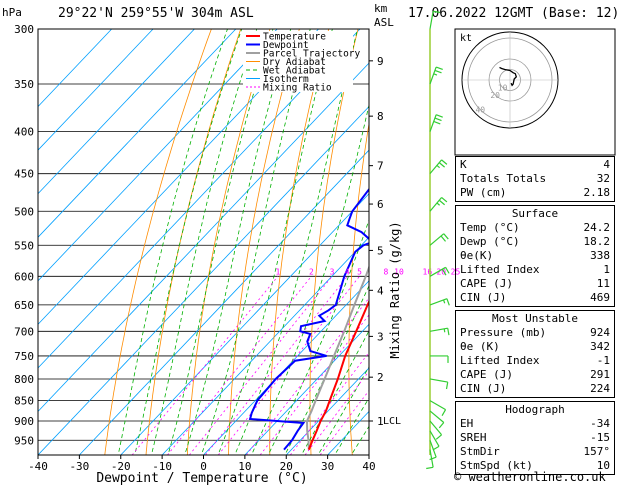  I want to click on pressure-tick-label: 350, so click(24, 84).